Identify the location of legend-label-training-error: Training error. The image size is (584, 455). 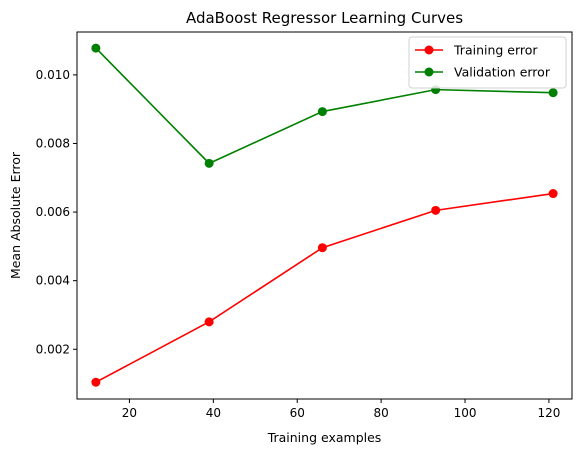
(495, 50).